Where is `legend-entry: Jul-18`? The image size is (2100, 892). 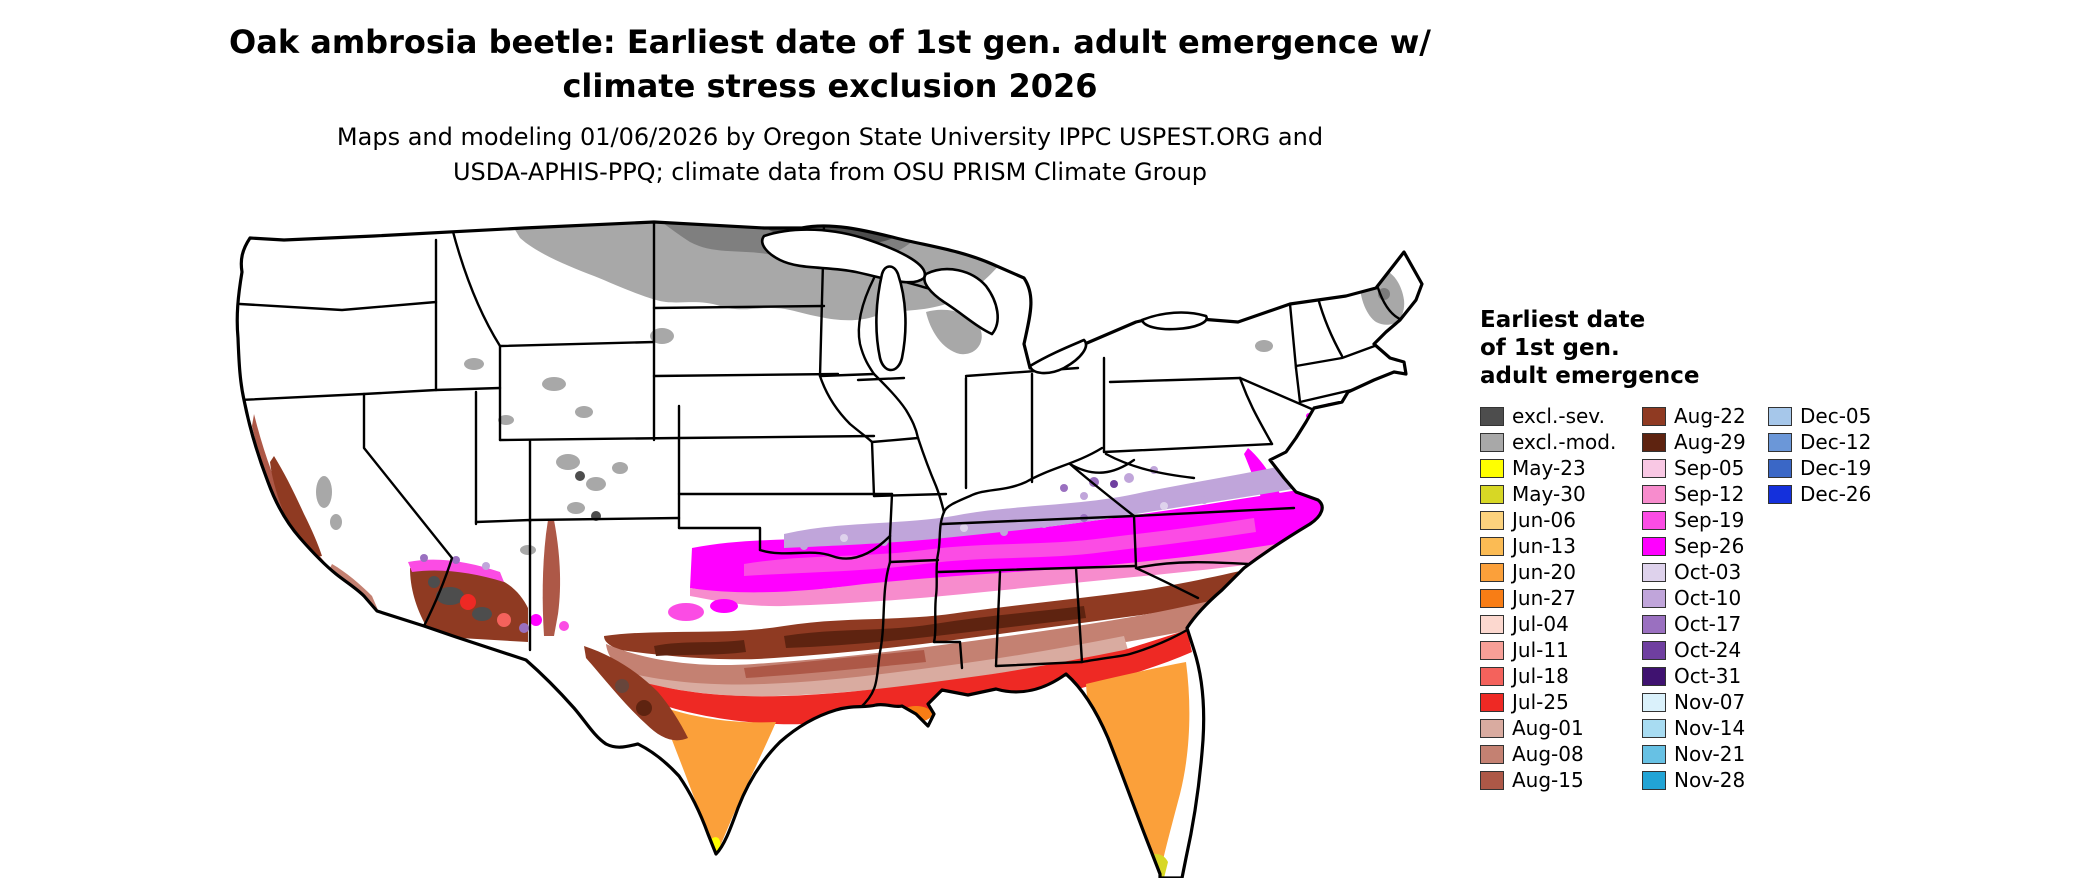
legend-entry: Jul-18 is located at coordinates (1561, 676).